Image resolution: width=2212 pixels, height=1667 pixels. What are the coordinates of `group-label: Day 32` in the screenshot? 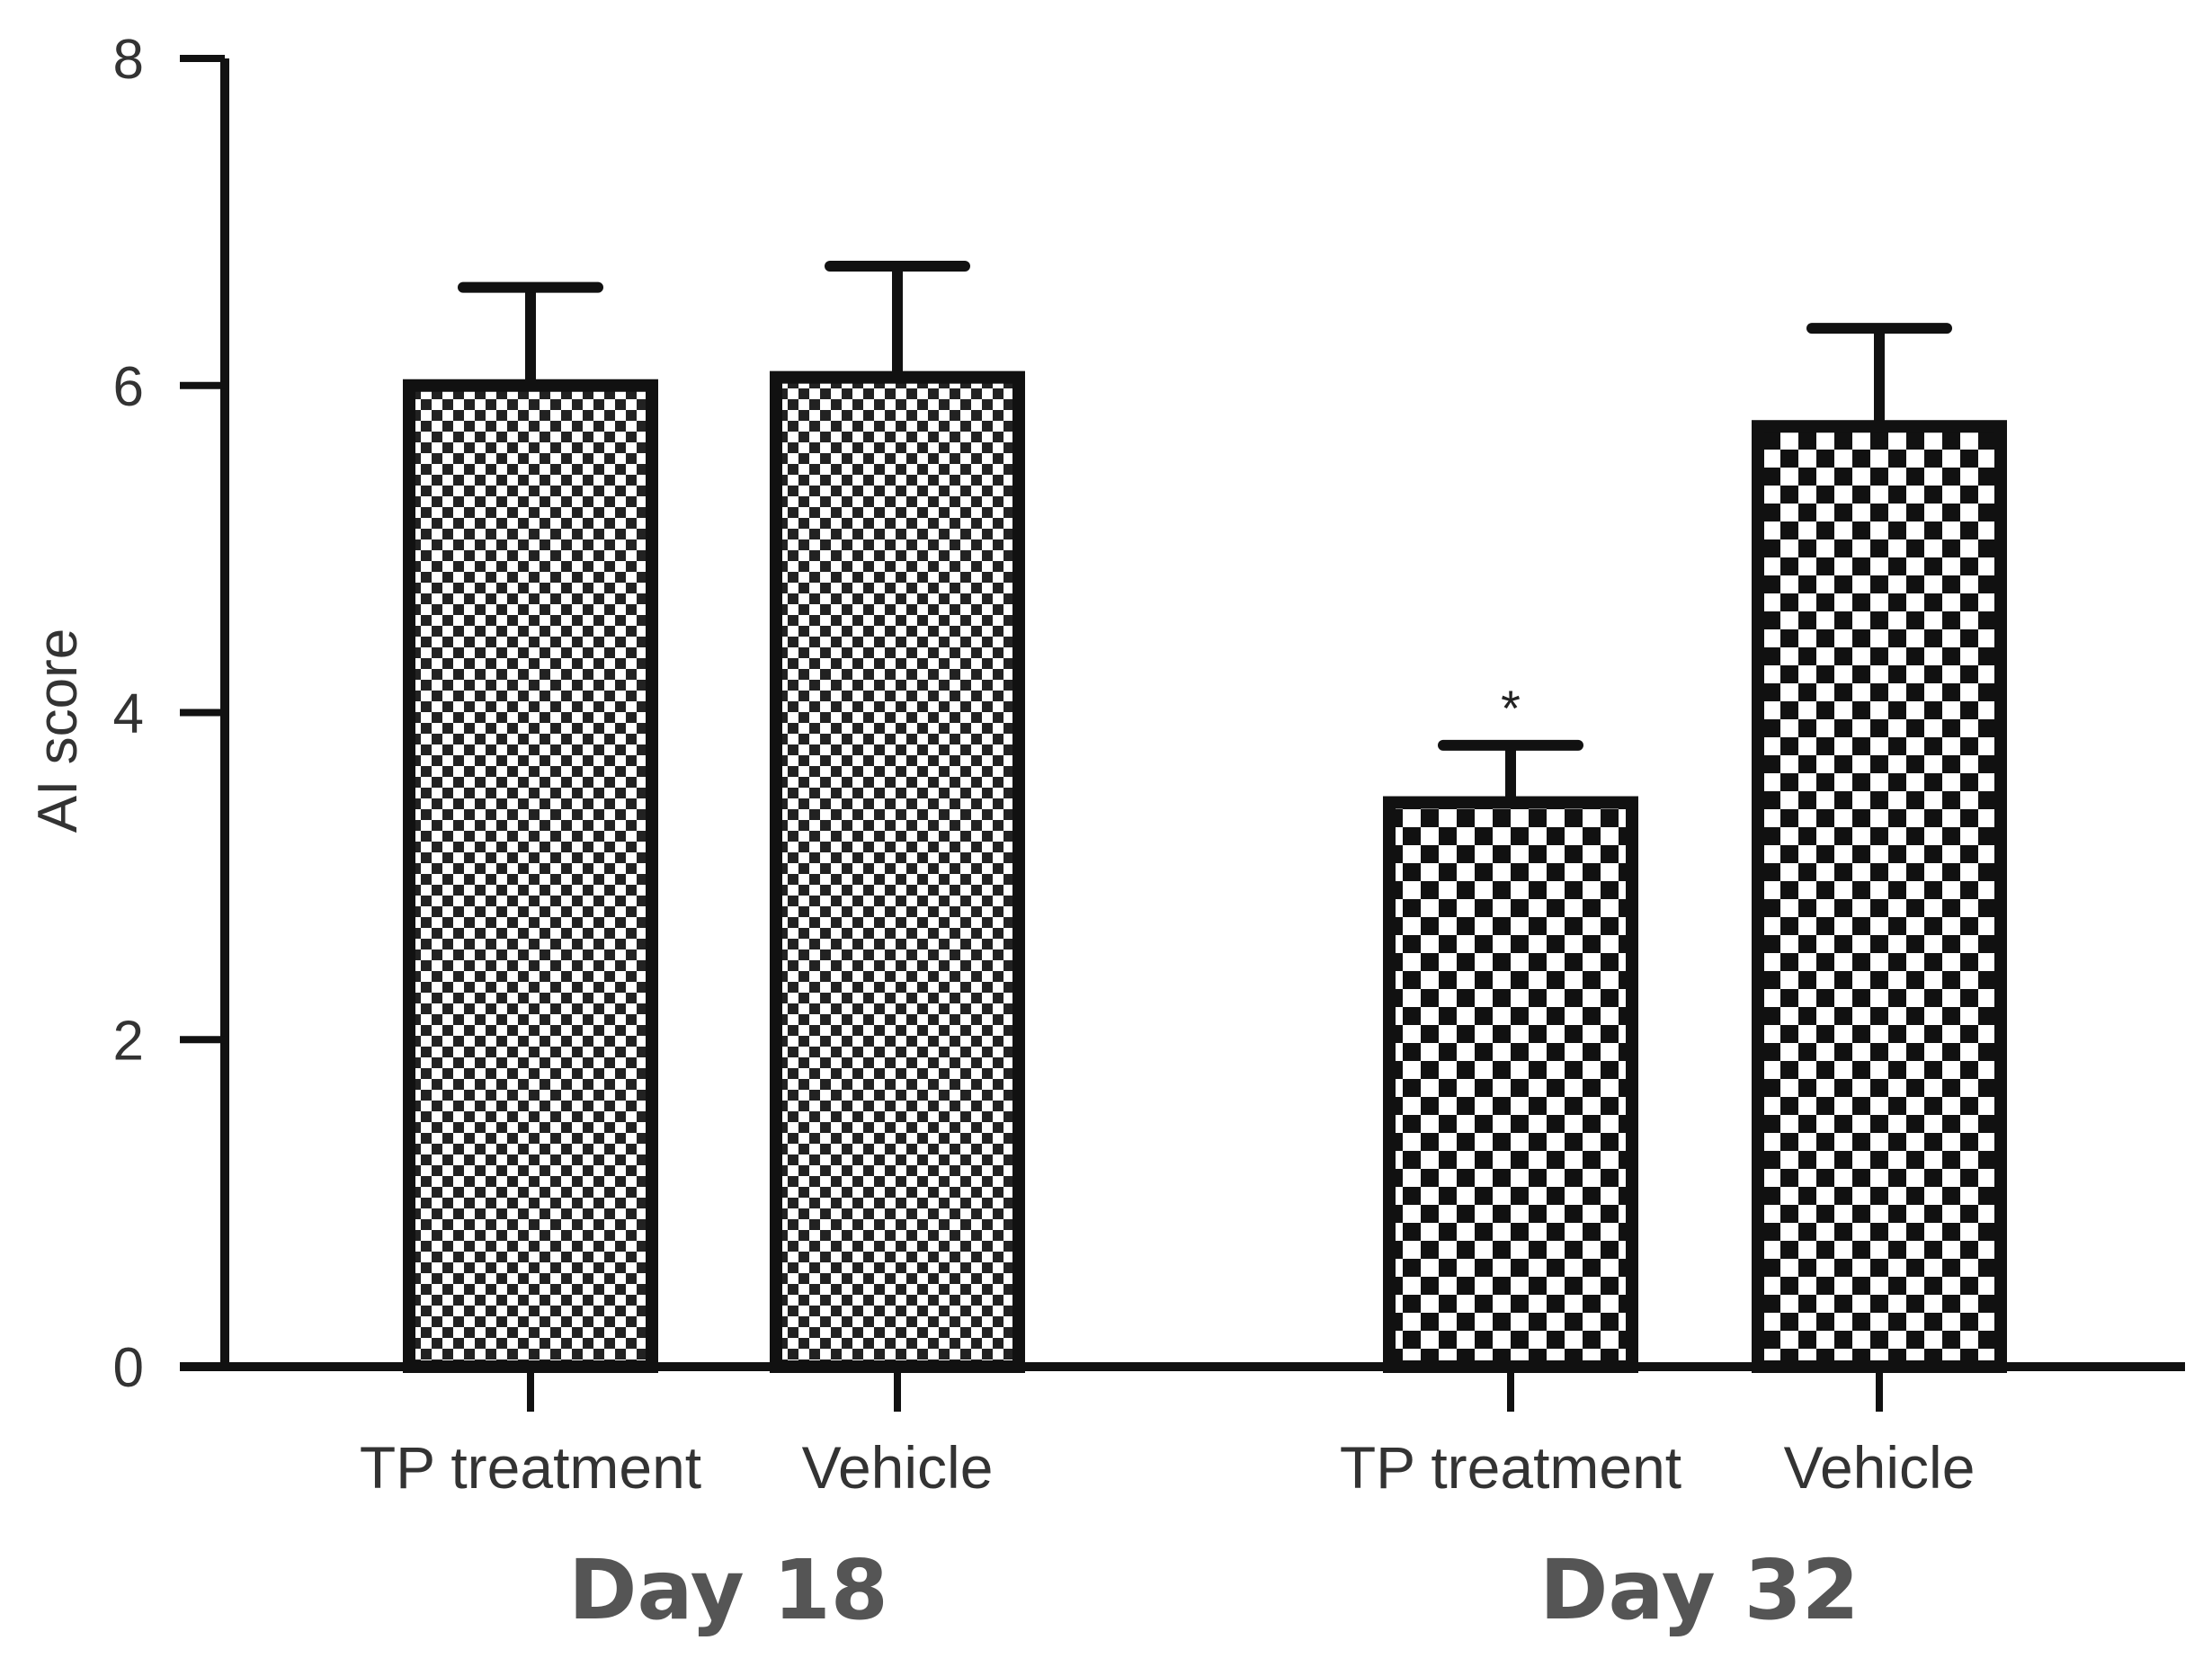 It's located at (1699, 1590).